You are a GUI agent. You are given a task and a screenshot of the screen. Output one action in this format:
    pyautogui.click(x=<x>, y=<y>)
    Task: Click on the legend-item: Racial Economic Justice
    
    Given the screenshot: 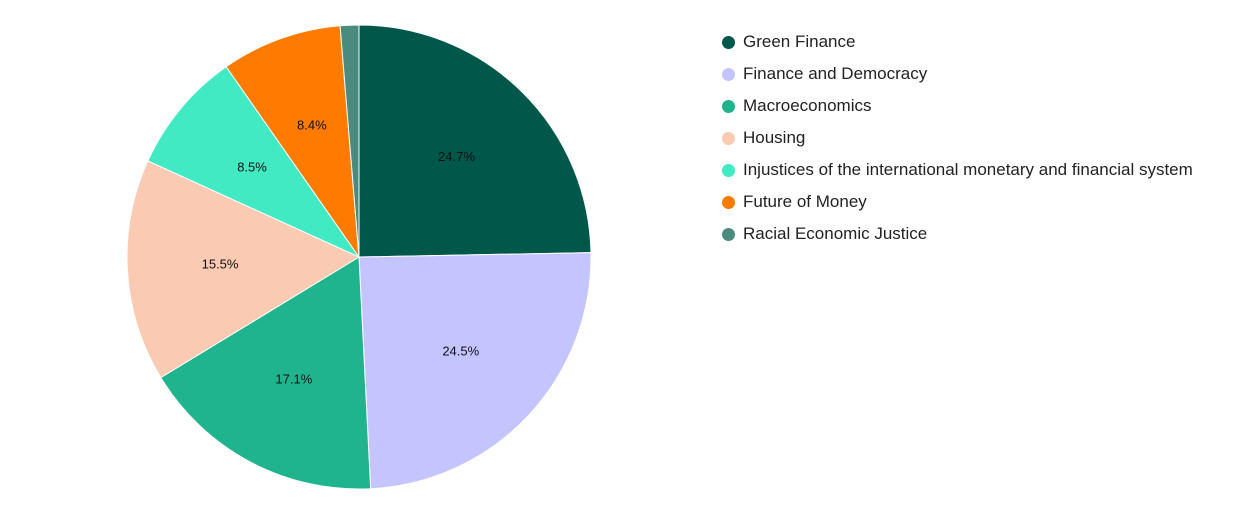 What is the action you would take?
    pyautogui.click(x=957, y=234)
    